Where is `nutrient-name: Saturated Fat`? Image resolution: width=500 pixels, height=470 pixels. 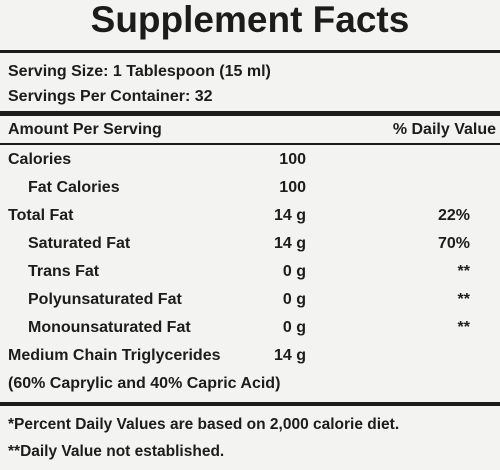 nutrient-name: Saturated Fat is located at coordinates (79, 243).